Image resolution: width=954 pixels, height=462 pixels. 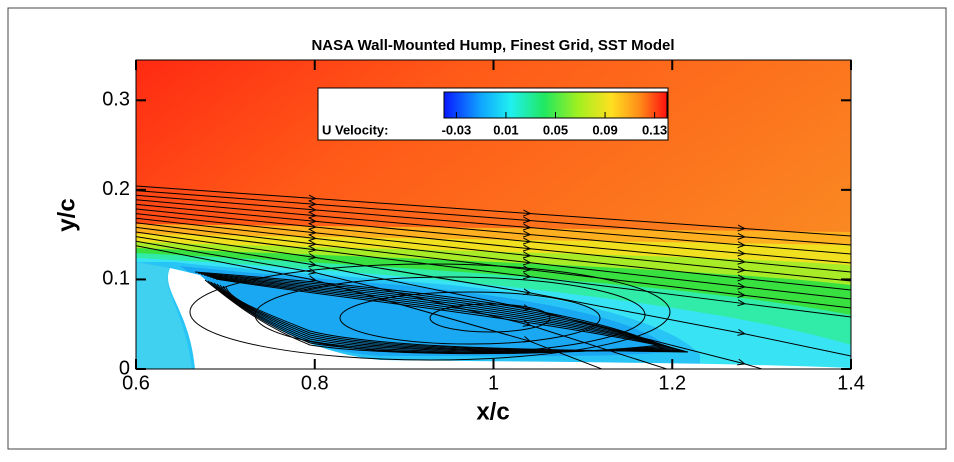 What do you see at coordinates (493, 114) in the screenshot?
I see `legend: U Velocity:` at bounding box center [493, 114].